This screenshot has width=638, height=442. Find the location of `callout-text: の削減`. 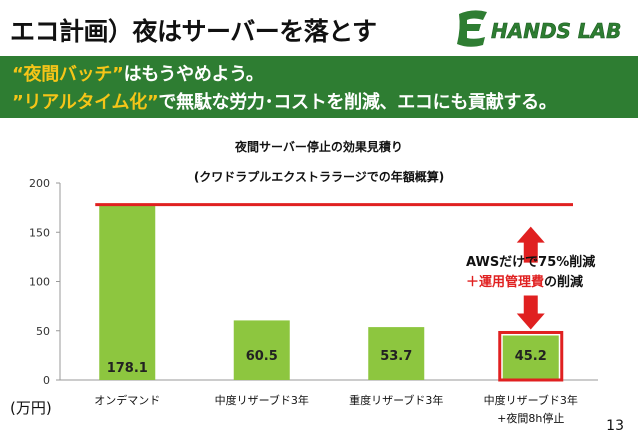

callout-text: の削減 is located at coordinates (564, 282).